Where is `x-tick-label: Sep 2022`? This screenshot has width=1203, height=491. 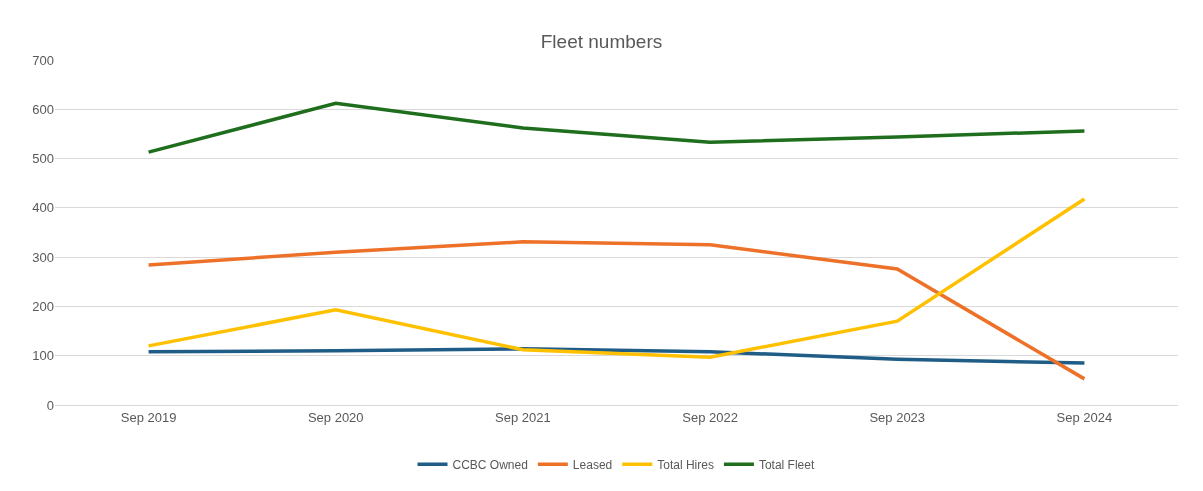
x-tick-label: Sep 2022 is located at coordinates (710, 417).